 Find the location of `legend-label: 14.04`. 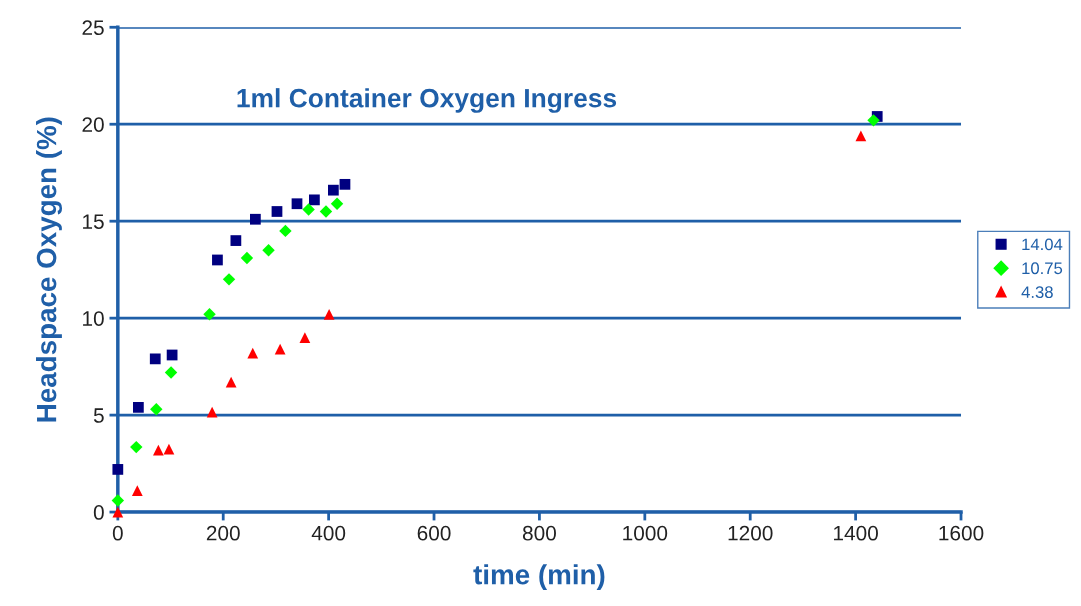

legend-label: 14.04 is located at coordinates (1042, 244).